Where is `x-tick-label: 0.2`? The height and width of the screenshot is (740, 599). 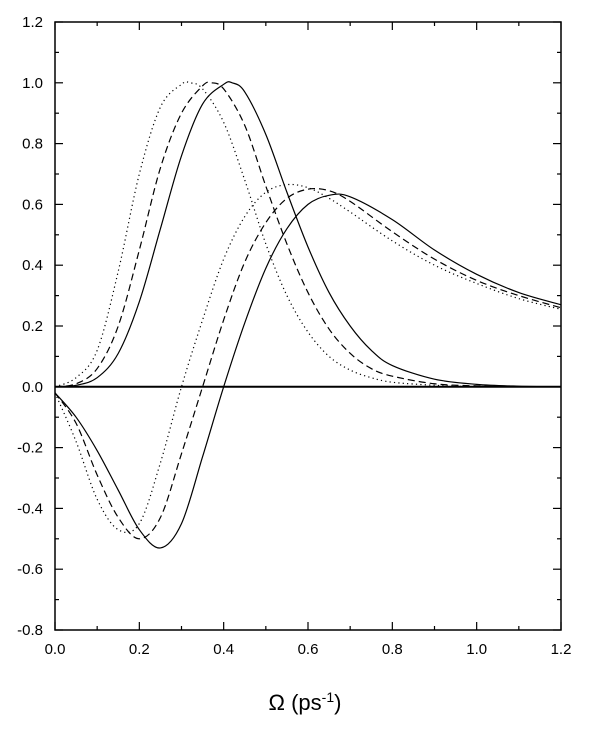
x-tick-label: 0.2 is located at coordinates (139, 649).